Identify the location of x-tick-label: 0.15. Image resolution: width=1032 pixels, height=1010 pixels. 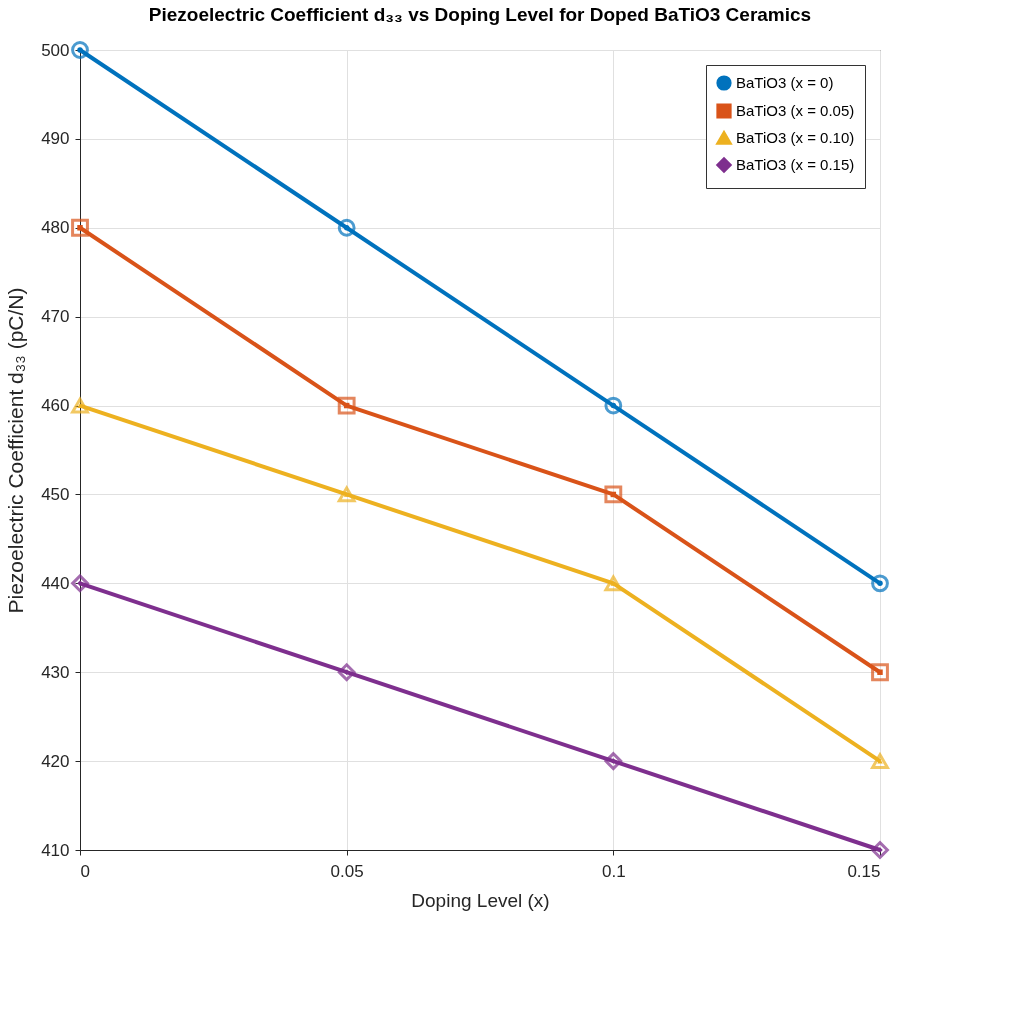
(864, 871).